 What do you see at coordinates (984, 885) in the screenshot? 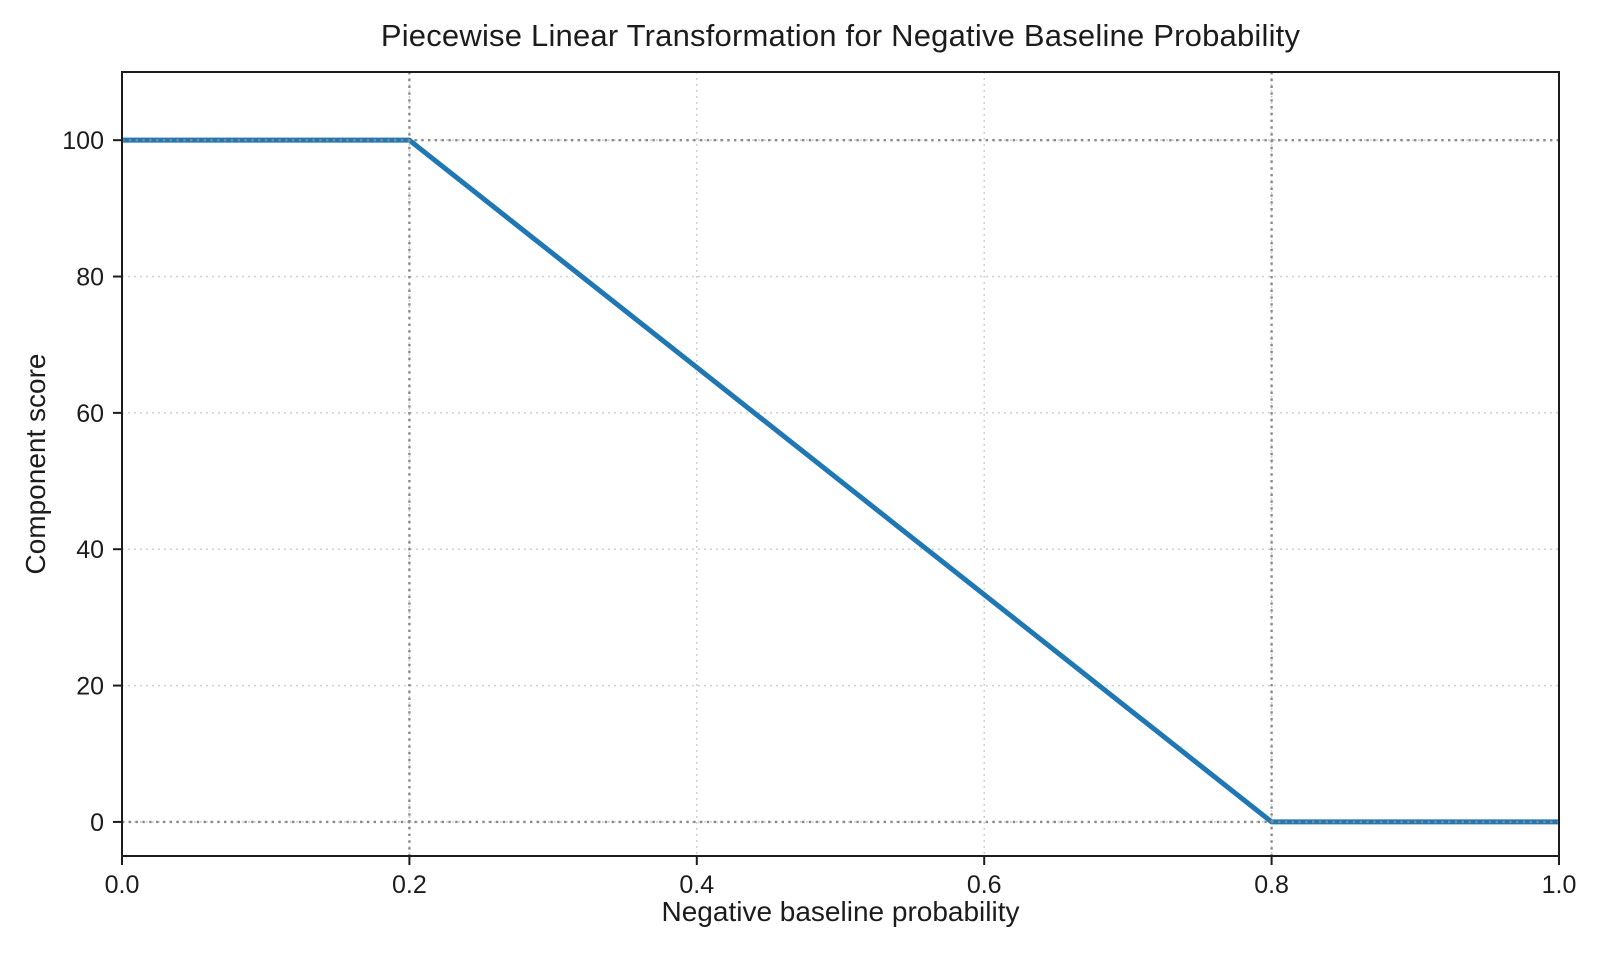
I see `x-tick-label: 0.6` at bounding box center [984, 885].